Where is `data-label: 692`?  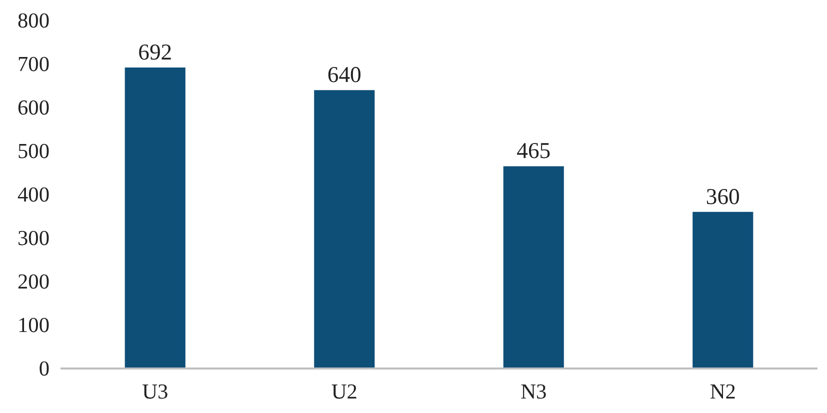
data-label: 692 is located at coordinates (155, 51).